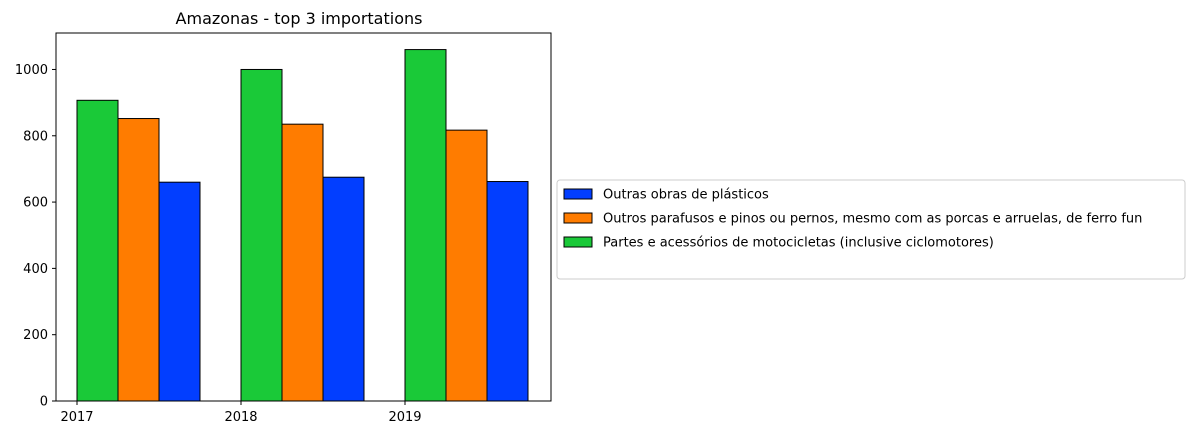  Describe the element at coordinates (35, 335) in the screenshot. I see `y-tick-label: 200` at that location.